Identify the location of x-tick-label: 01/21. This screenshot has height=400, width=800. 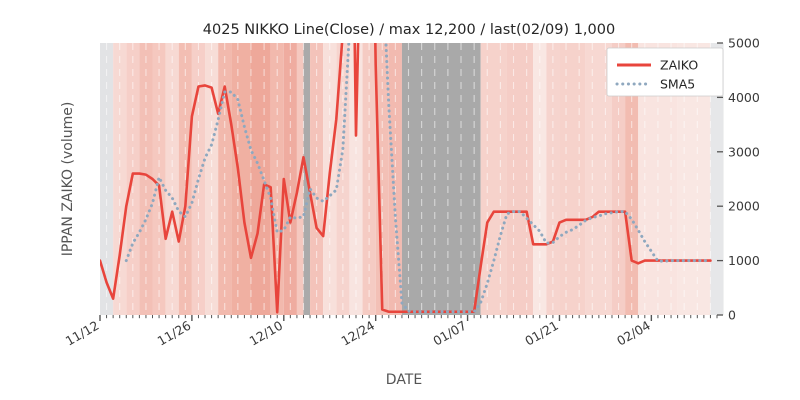
(541, 333).